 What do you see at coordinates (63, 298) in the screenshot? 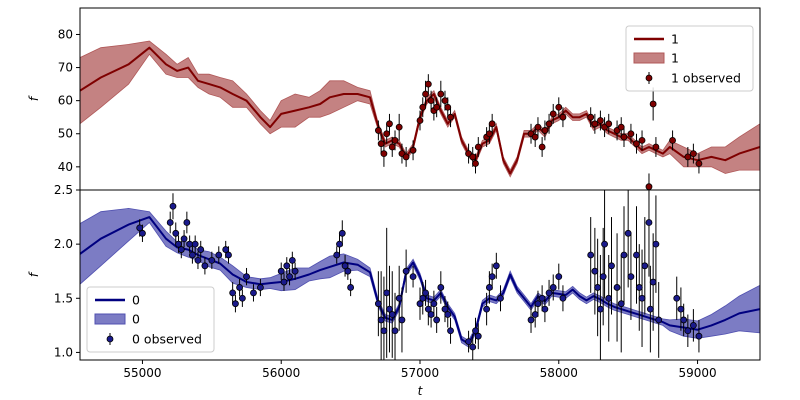
I see `y-tick-label: 1.5` at bounding box center [63, 298].